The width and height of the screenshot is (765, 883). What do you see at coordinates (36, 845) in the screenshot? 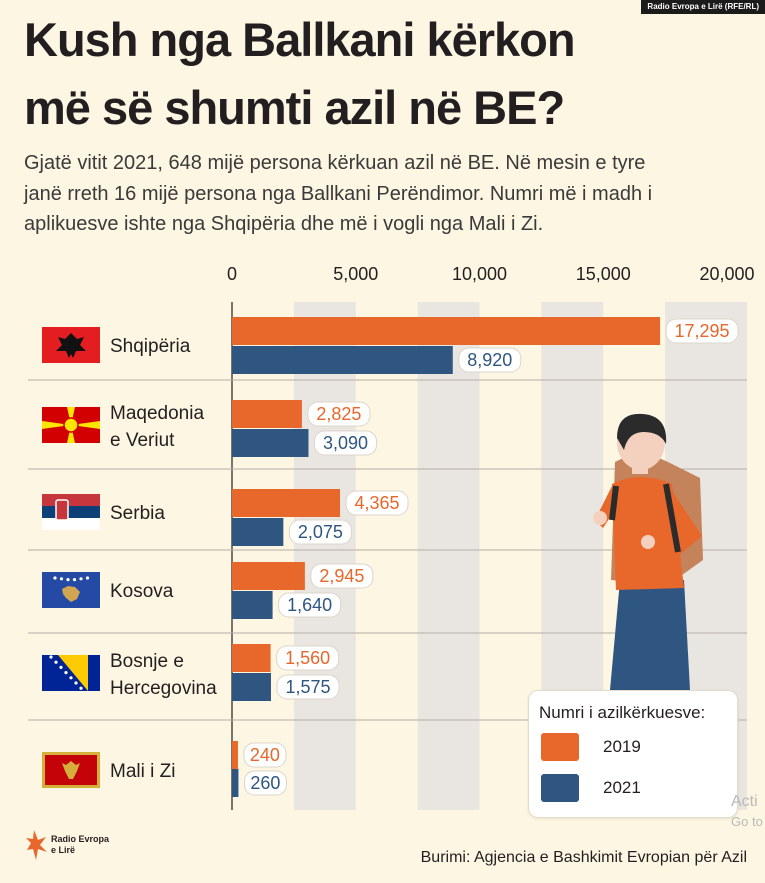
I see `rferl-flame-icon` at bounding box center [36, 845].